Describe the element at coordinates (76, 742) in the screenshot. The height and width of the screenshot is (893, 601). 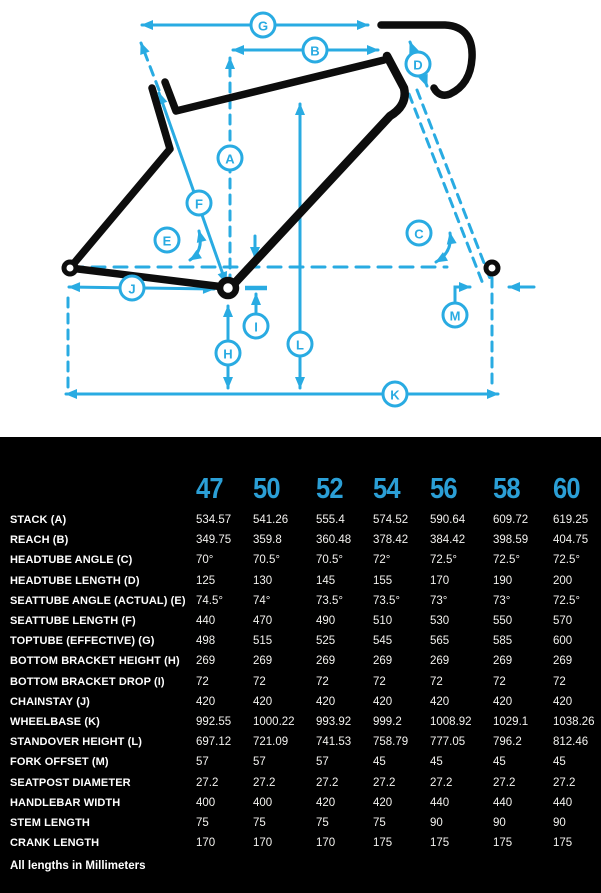
I see `row-label: STANDOVER HEIGHT (L)` at that location.